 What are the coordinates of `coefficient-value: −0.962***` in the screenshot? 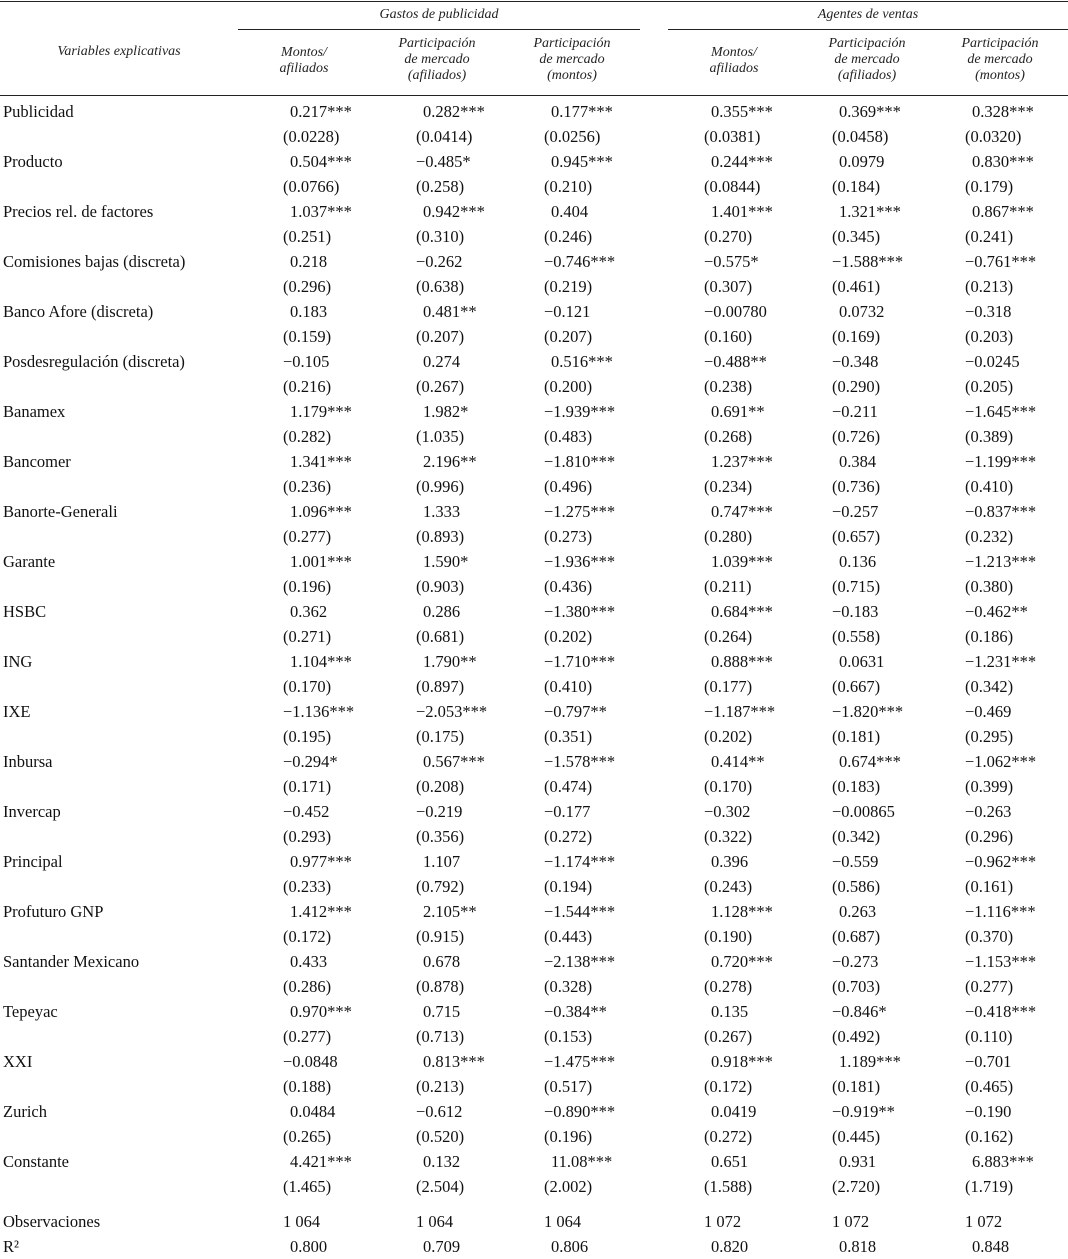 It's located at (1001, 861).